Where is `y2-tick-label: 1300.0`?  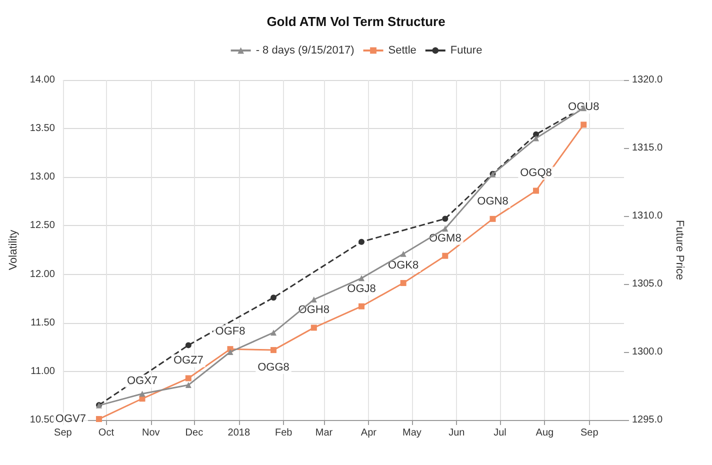 y2-tick-label: 1300.0 is located at coordinates (648, 352).